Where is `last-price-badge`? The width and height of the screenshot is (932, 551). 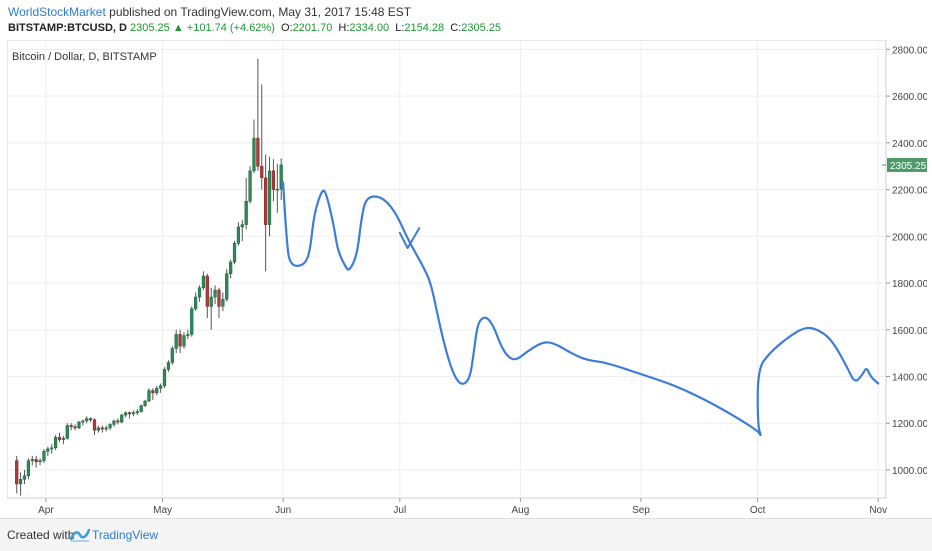
last-price-badge is located at coordinates (907, 164).